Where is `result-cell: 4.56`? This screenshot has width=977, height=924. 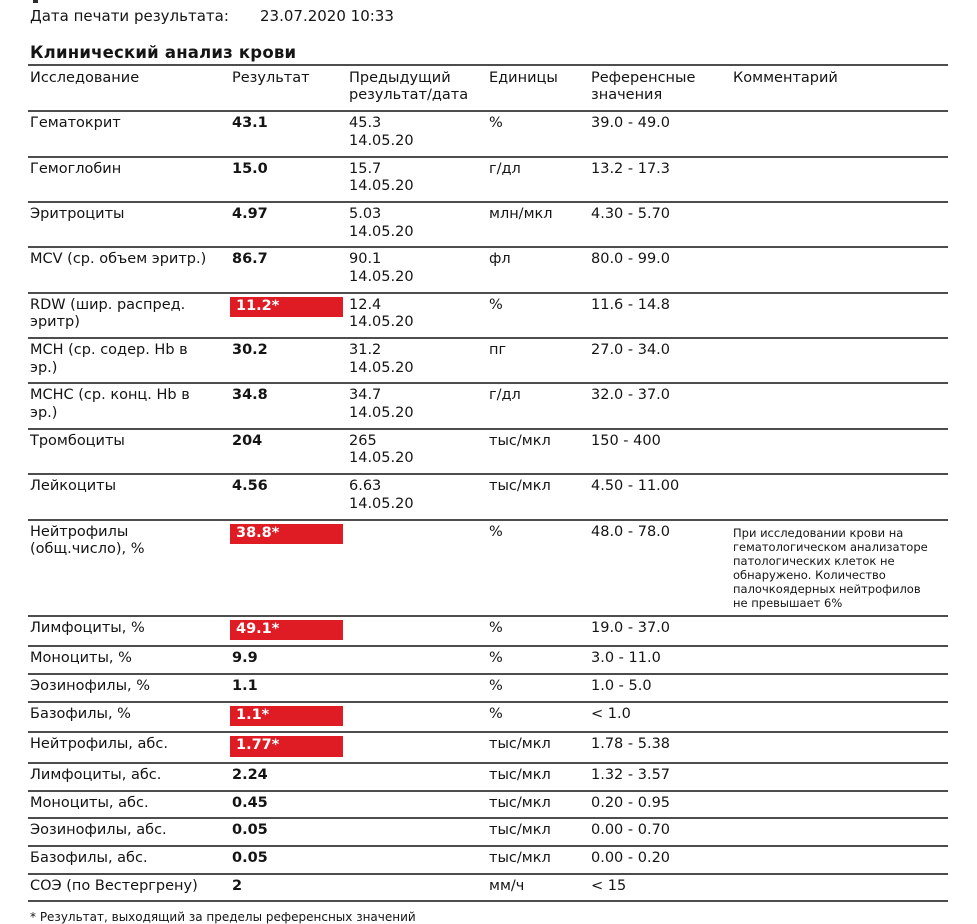
result-cell: 4.56 is located at coordinates (288, 496).